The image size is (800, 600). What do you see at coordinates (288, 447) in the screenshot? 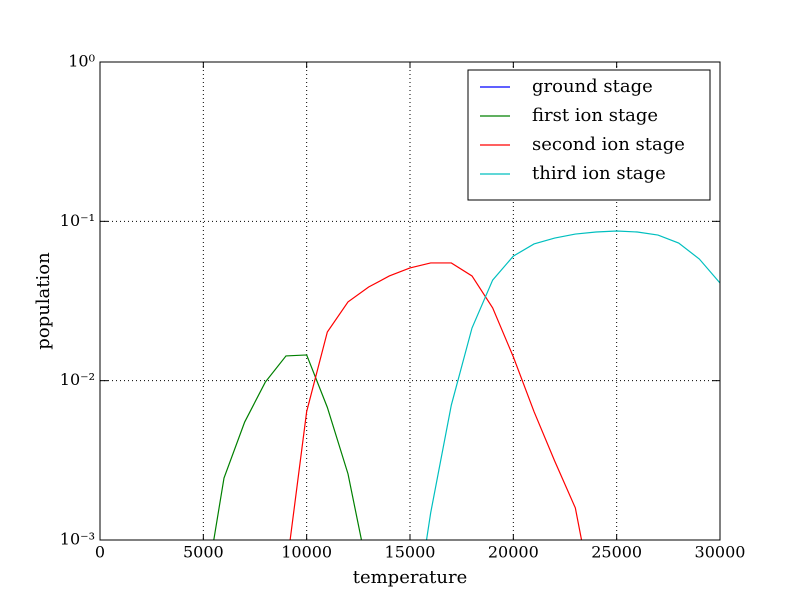
I see `series-line` at bounding box center [288, 447].